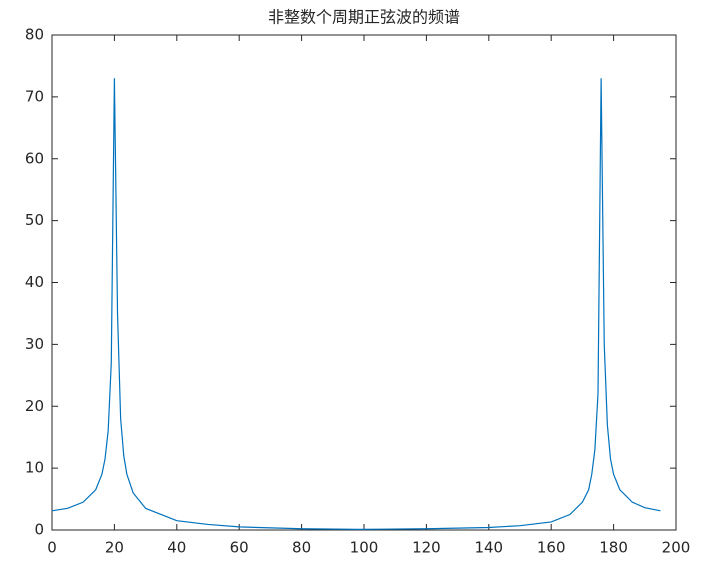 The image size is (716, 569). Describe the element at coordinates (551, 548) in the screenshot. I see `x-tick-label: 160` at that location.